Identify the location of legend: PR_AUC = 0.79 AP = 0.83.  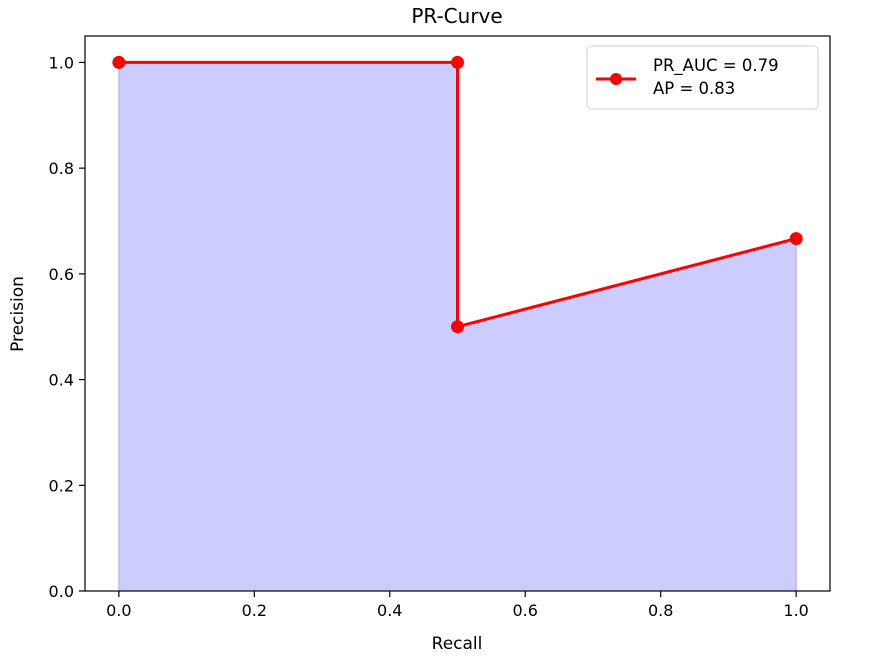
(702, 77).